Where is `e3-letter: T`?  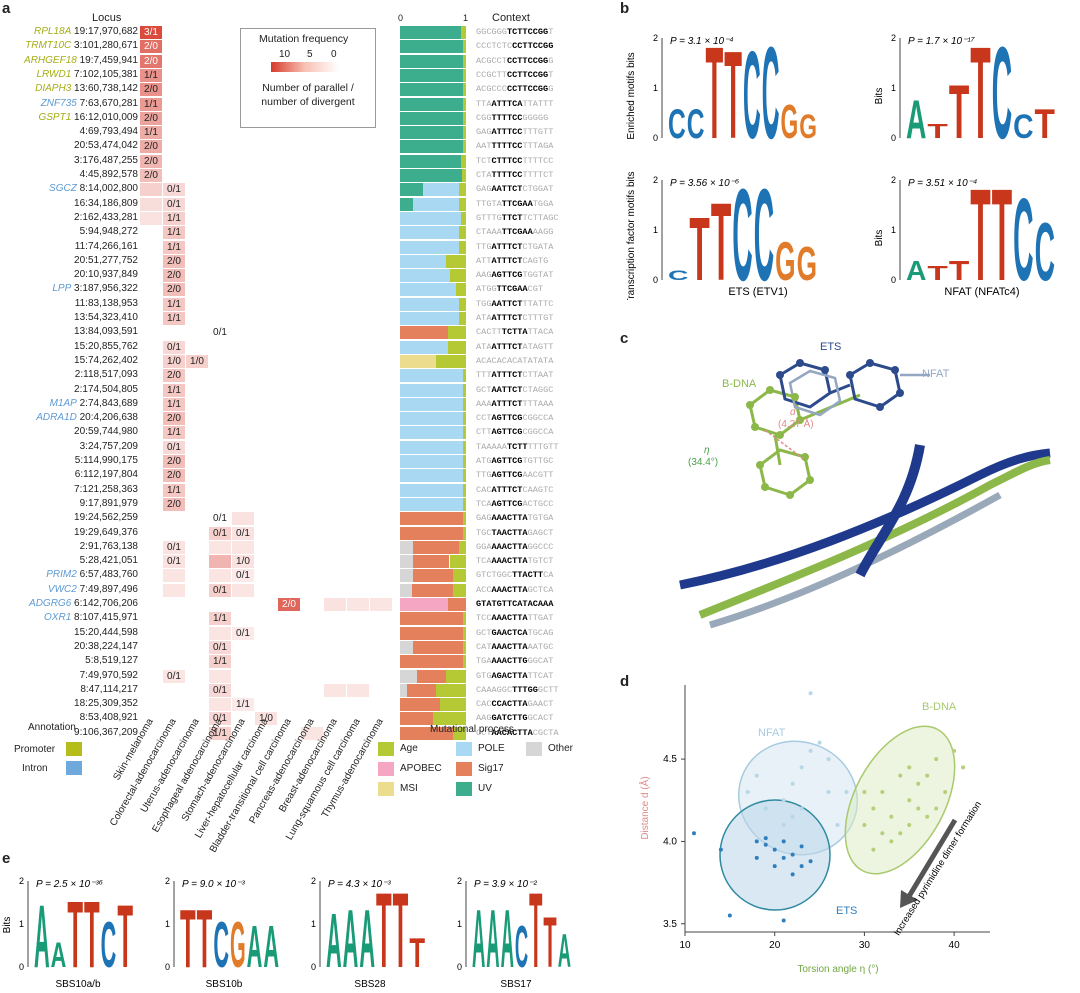
e3-letter: T is located at coordinates (549, 943).